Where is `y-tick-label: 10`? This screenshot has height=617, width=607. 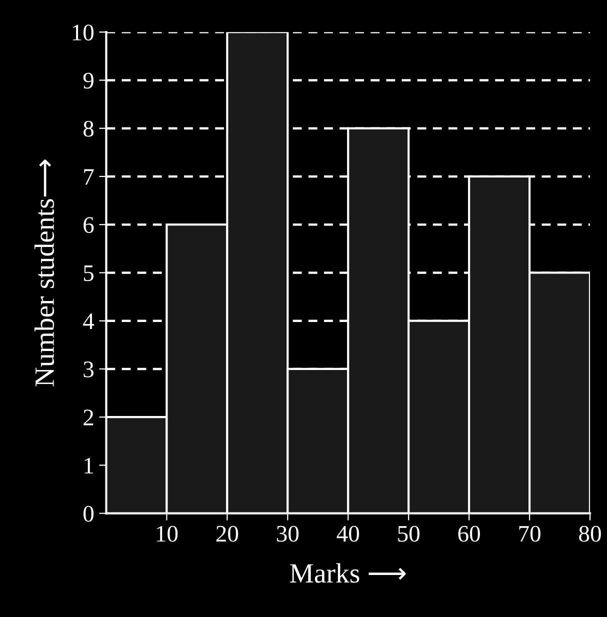 y-tick-label: 10 is located at coordinates (83, 32).